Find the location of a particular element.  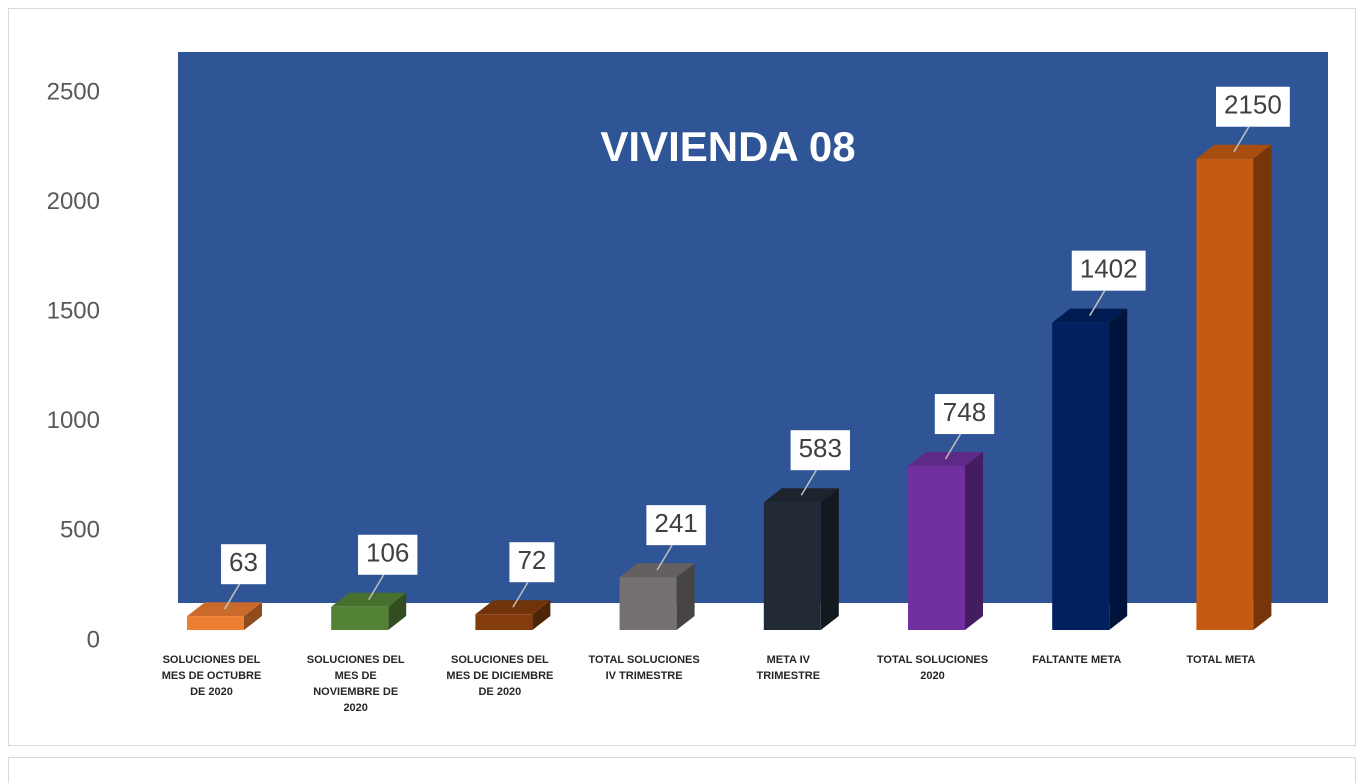

x-tick-label: TOTAL SOLUCIONES 2020 is located at coordinates (932, 668).